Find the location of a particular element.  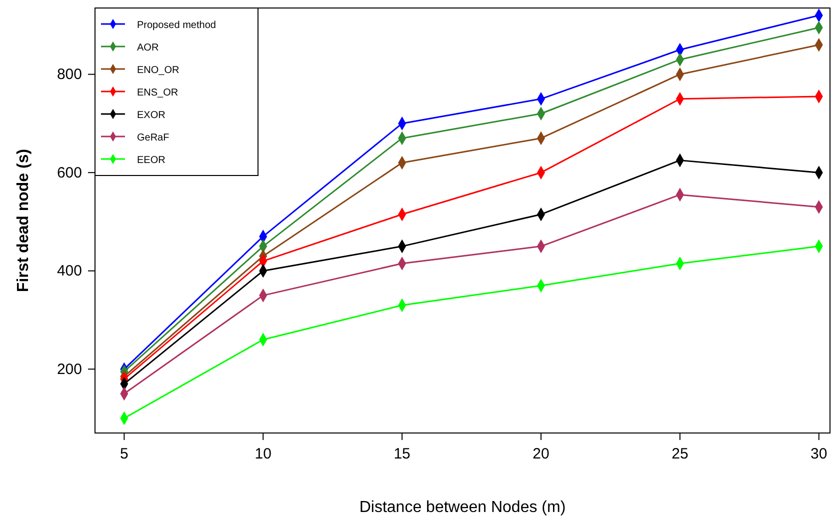

y-tick-label: 400 is located at coordinates (69, 271).